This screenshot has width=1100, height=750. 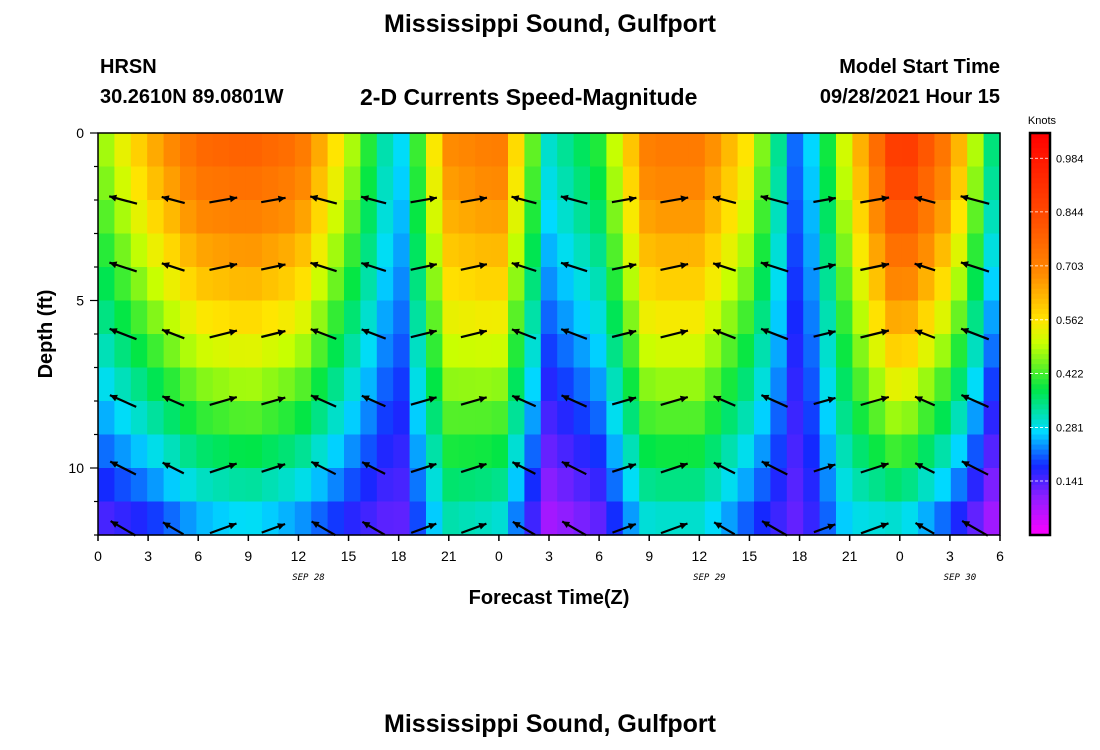 I want to click on x-tick-label: 6, so click(x=1000, y=556).